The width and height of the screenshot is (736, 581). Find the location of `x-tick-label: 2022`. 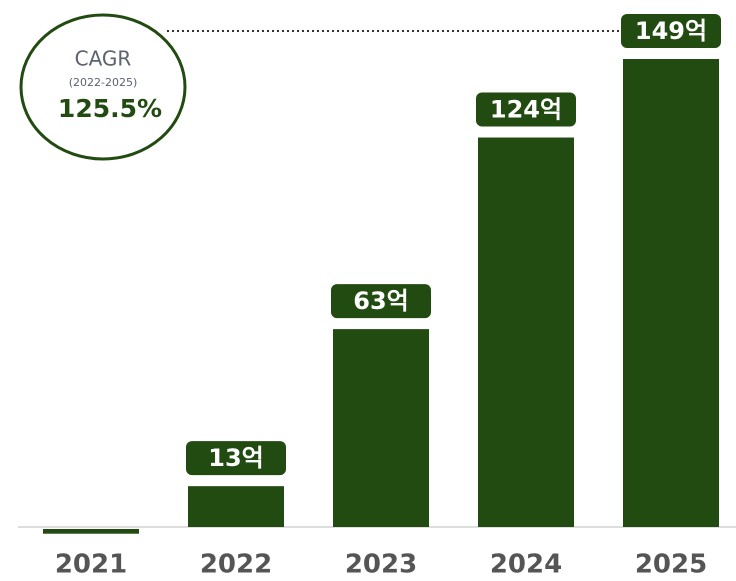

x-tick-label: 2022 is located at coordinates (236, 565).